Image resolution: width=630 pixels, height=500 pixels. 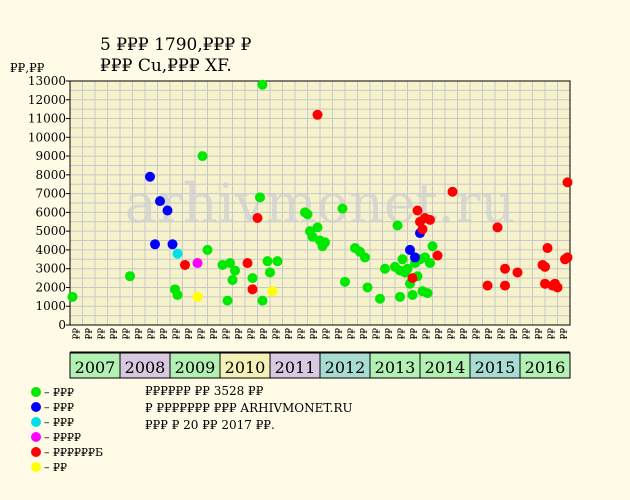 I want to click on y-tick-label: 3000, so click(x=50, y=269).